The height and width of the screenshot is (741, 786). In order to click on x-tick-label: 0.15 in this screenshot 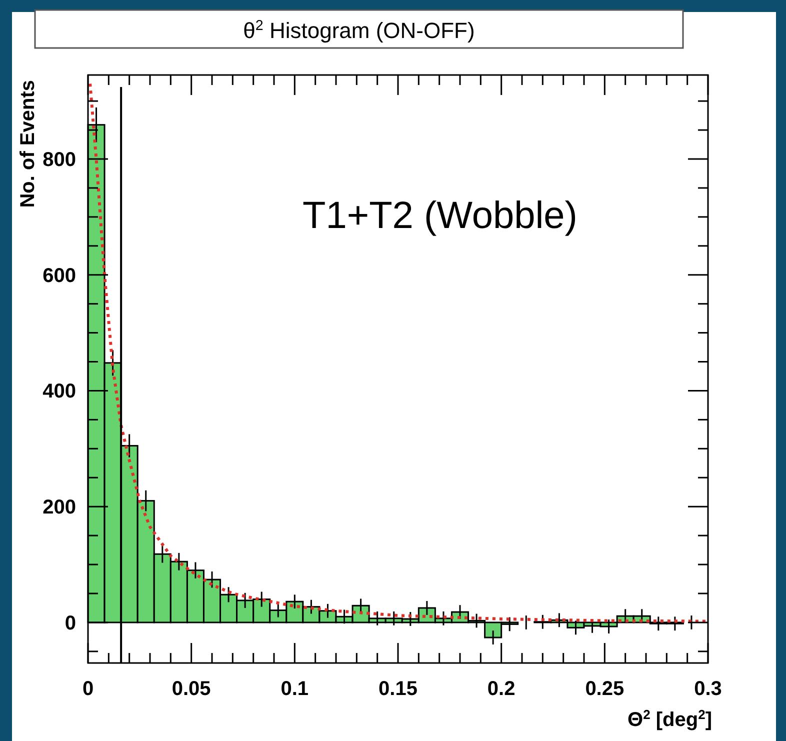, I will do `click(398, 689)`.